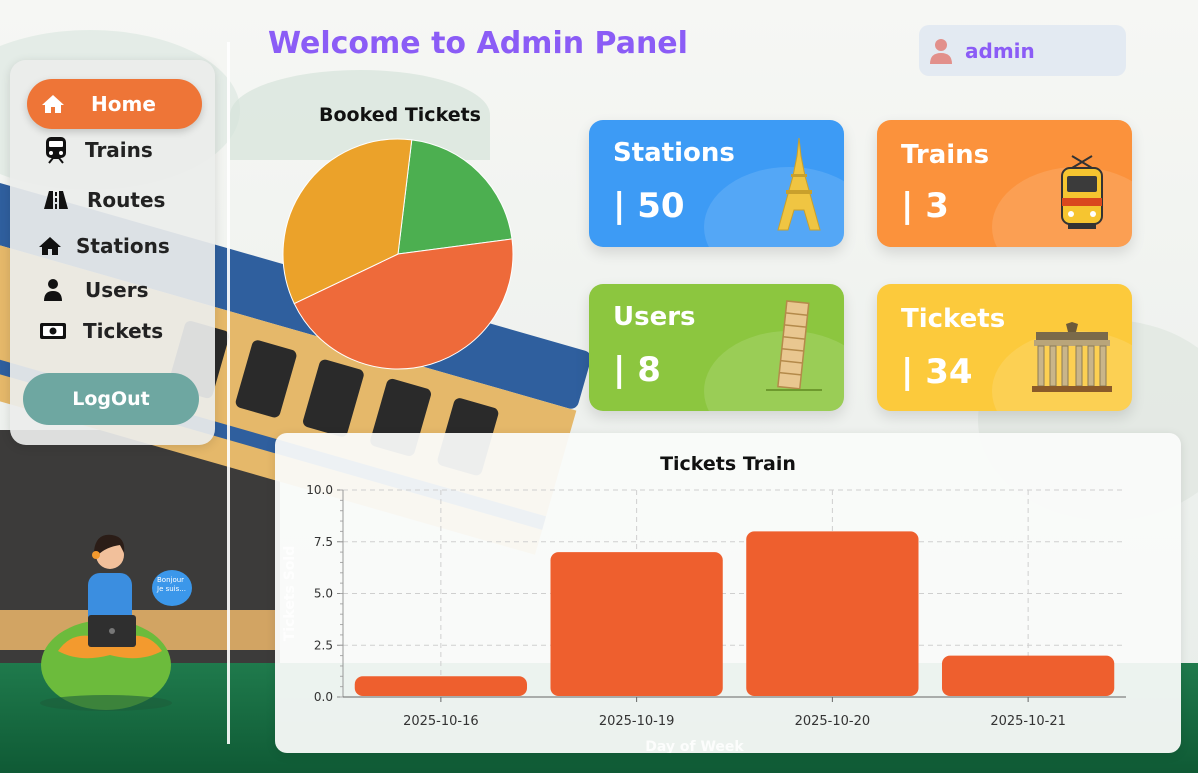  What do you see at coordinates (53, 331) in the screenshot?
I see `money-icon` at bounding box center [53, 331].